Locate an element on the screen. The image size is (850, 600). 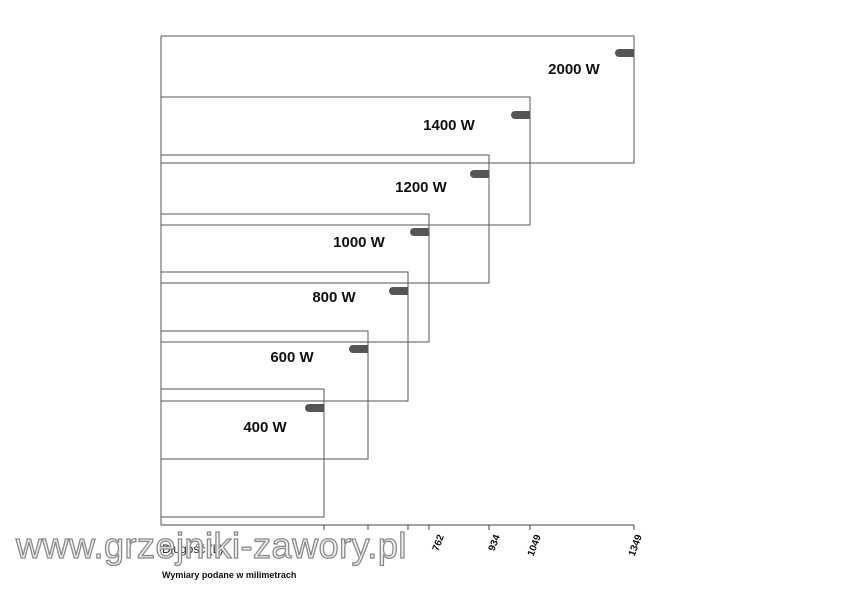
power-label: 400 W is located at coordinates (265, 427).